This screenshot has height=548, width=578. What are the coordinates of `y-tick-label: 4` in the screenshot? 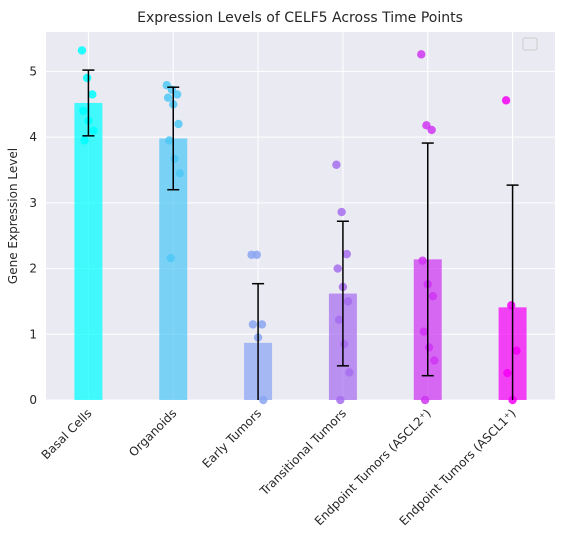 It's located at (33, 137).